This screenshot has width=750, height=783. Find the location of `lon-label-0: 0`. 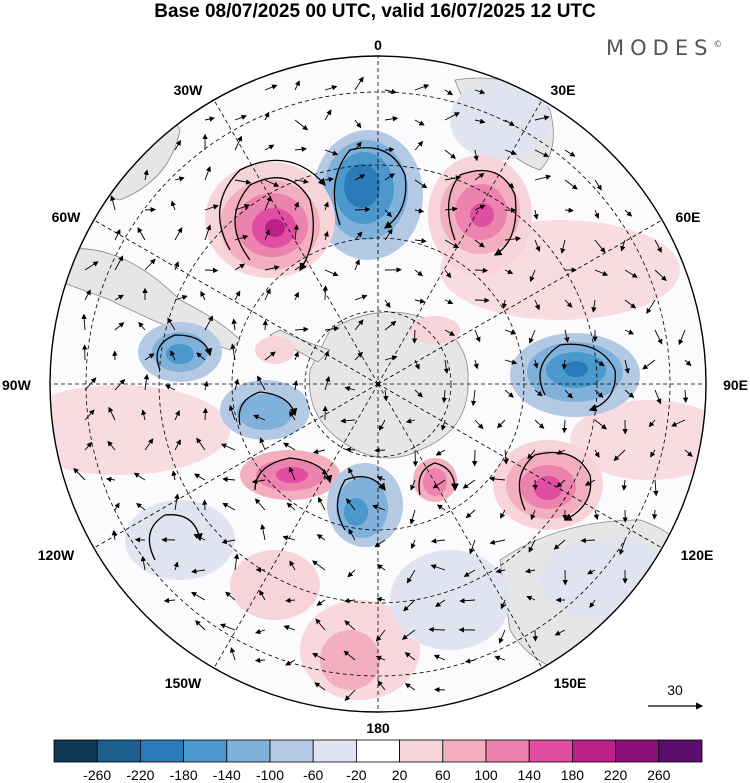

lon-label-0: 0 is located at coordinates (378, 45).